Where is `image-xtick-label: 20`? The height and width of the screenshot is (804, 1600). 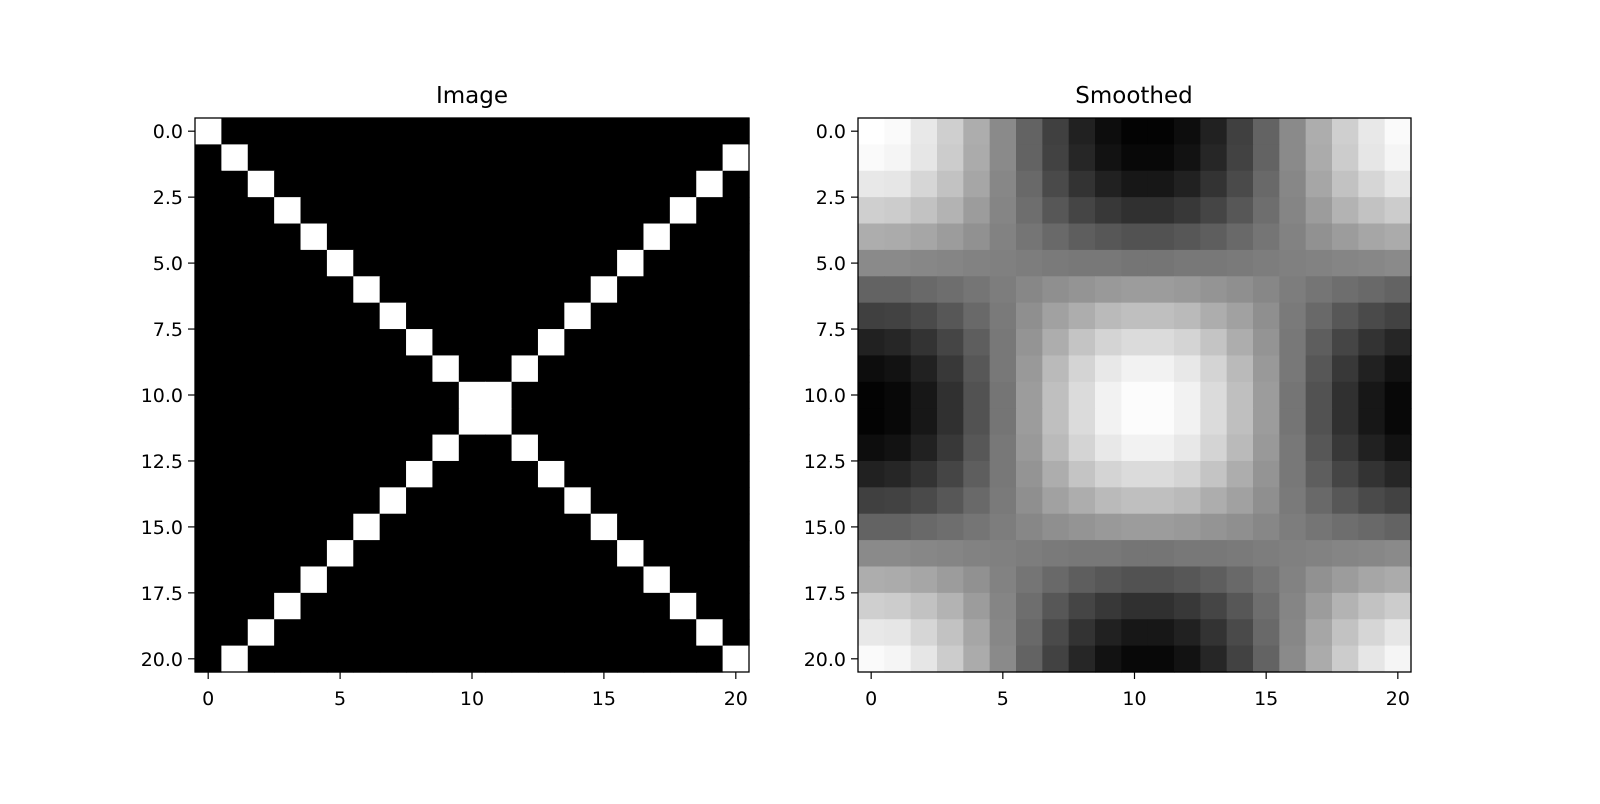 image-xtick-label: 20 is located at coordinates (736, 699).